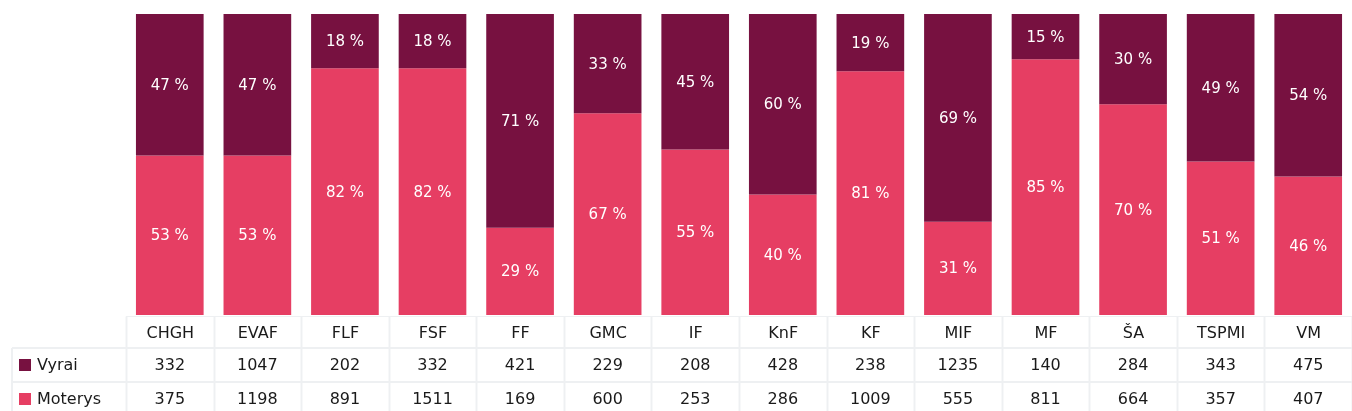 The image size is (1352, 411). What do you see at coordinates (783, 398) in the screenshot?
I see `data-label: 286` at bounding box center [783, 398].